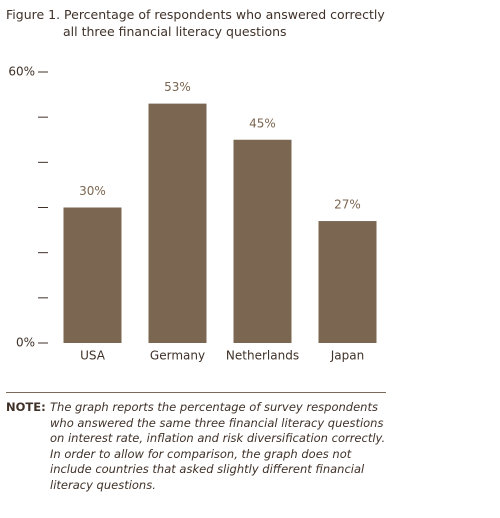 The height and width of the screenshot is (518, 500). Describe the element at coordinates (93, 356) in the screenshot. I see `x-tick-label: USA` at that location.